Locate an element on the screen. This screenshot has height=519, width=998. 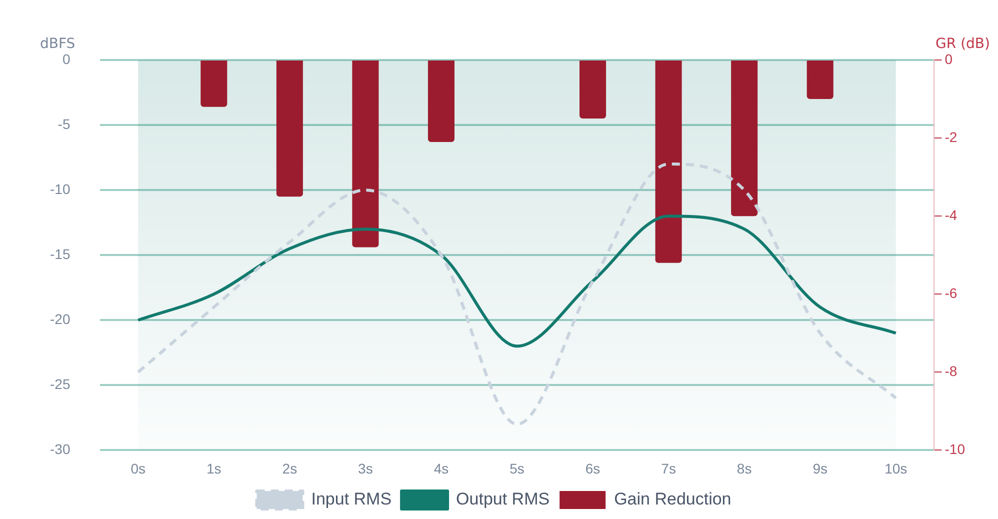
legend-label: Output RMS is located at coordinates (503, 499).